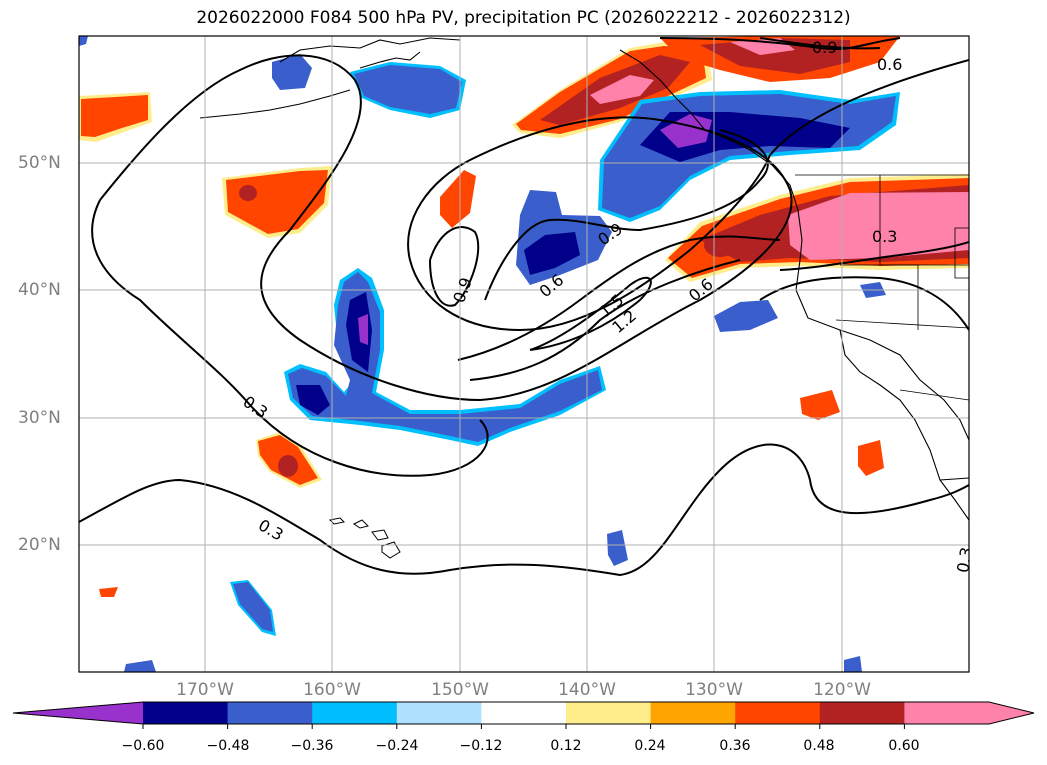 The height and width of the screenshot is (765, 1047). I want to click on lat-label-20n: 20°N, so click(39, 545).